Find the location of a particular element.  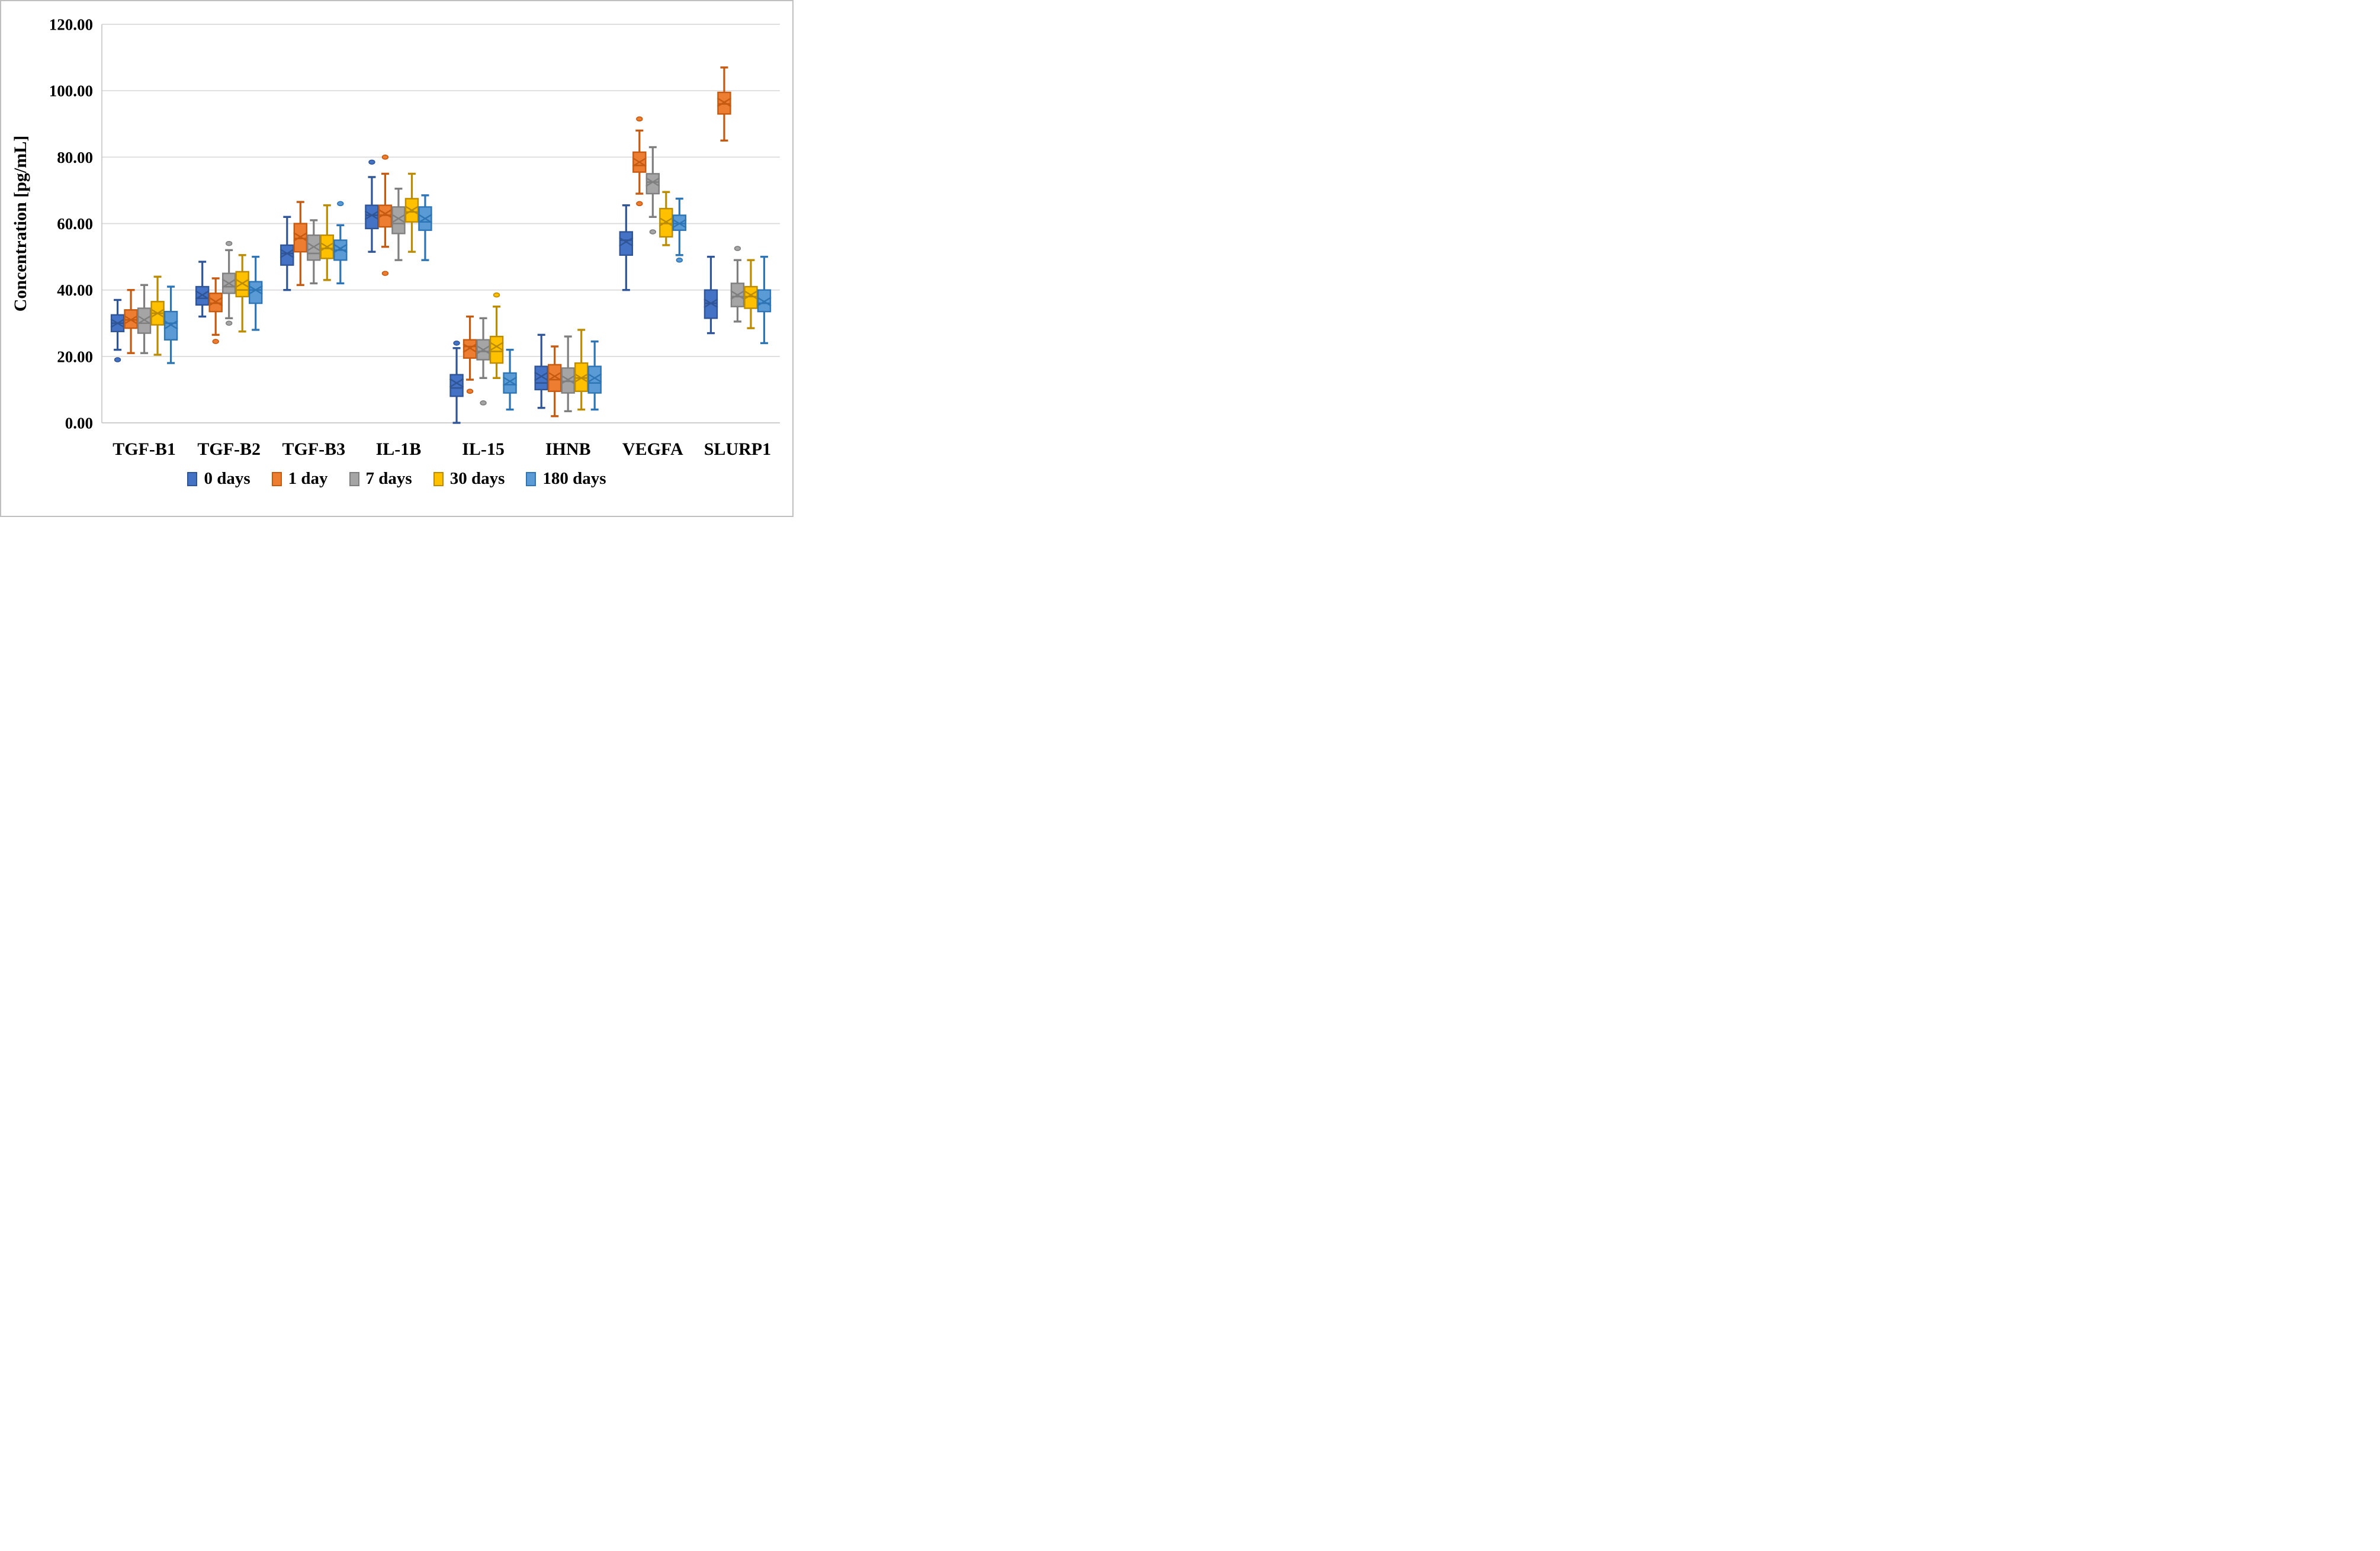

boxplot-1day-TGF-B2 is located at coordinates (216, 306).